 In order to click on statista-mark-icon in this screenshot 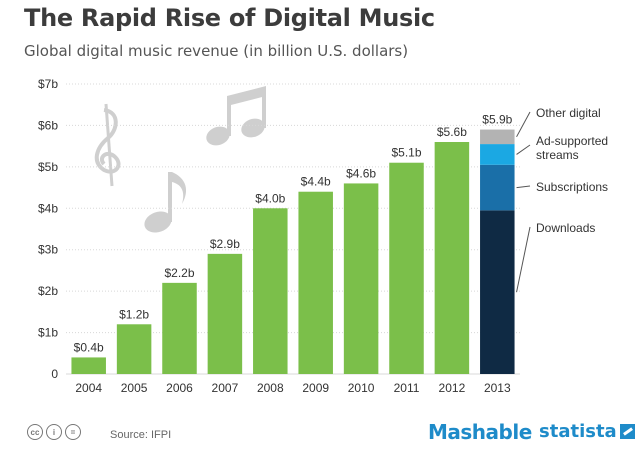, I will do `click(627, 431)`.